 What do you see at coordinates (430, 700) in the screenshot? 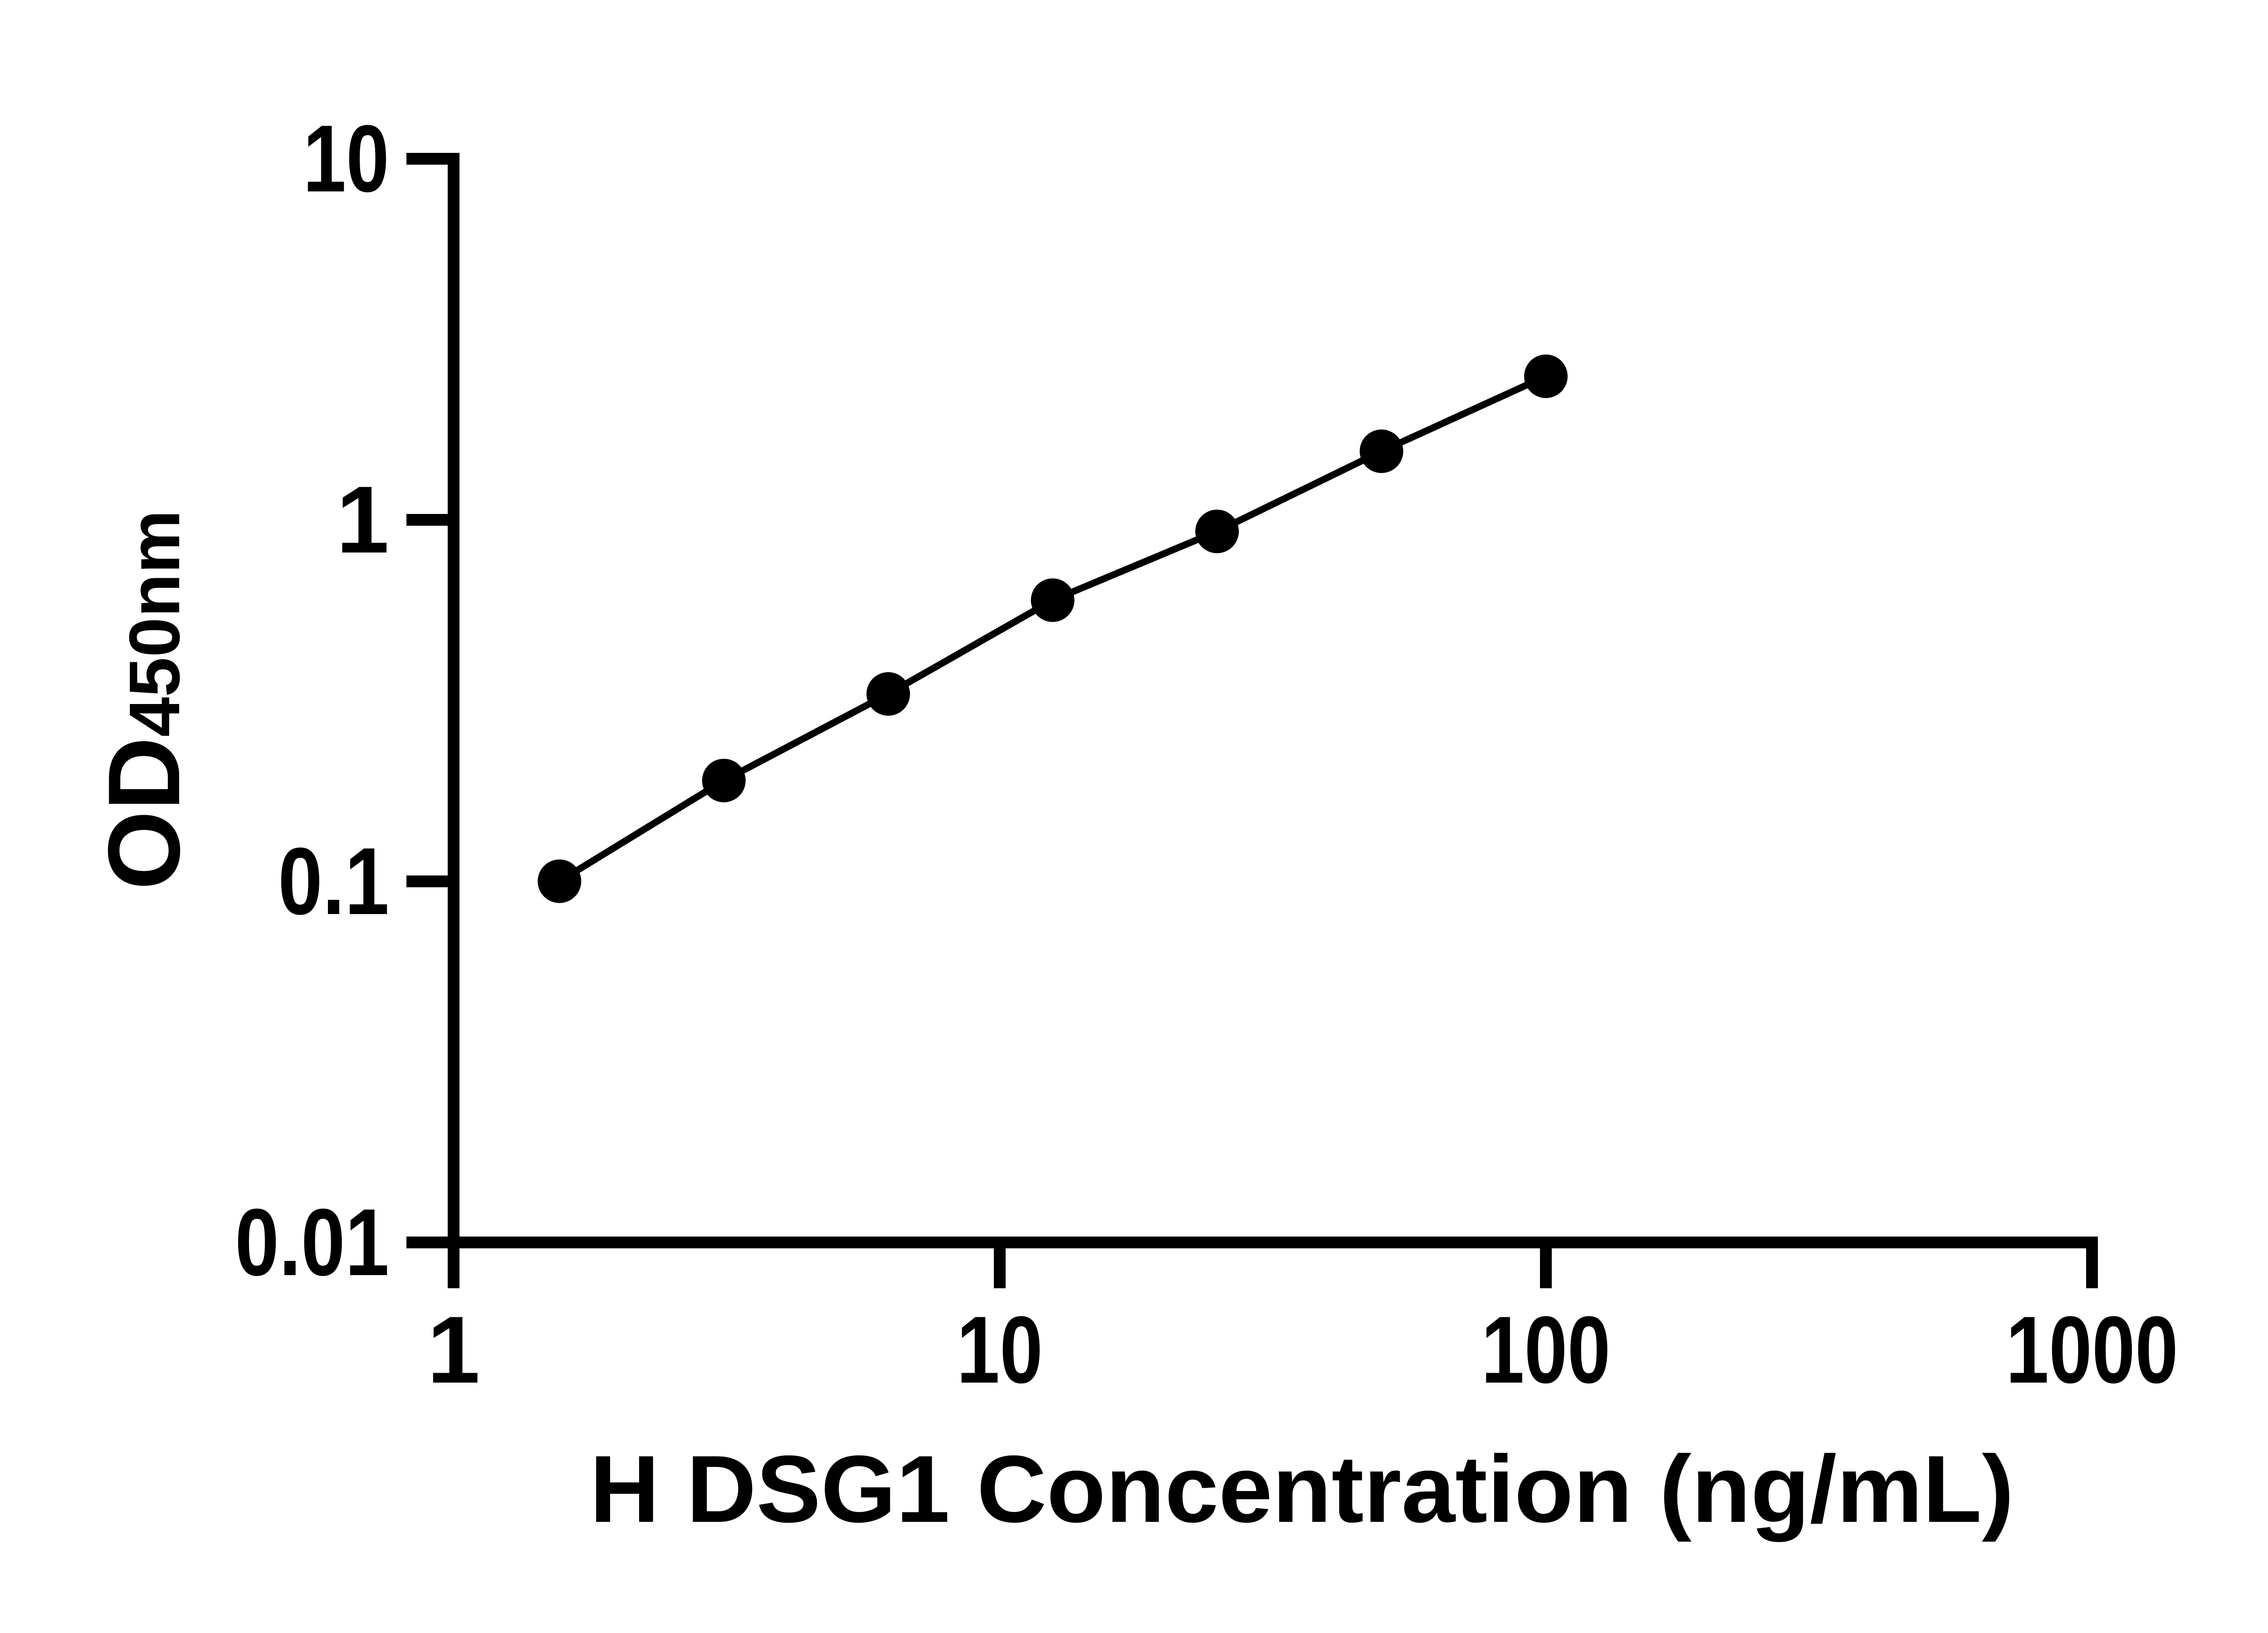
I see `y-axis-ticks` at bounding box center [430, 700].